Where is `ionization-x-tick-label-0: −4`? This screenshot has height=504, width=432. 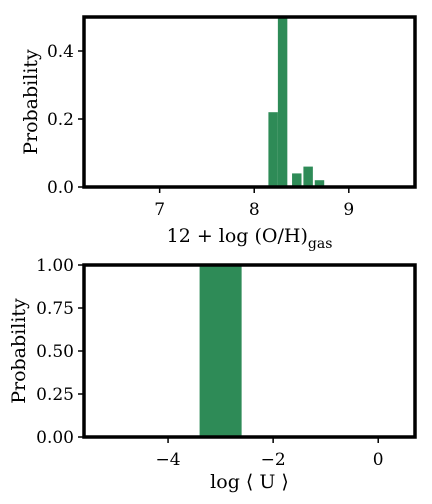
ionization-x-tick-label-0: −4 is located at coordinates (168, 460).